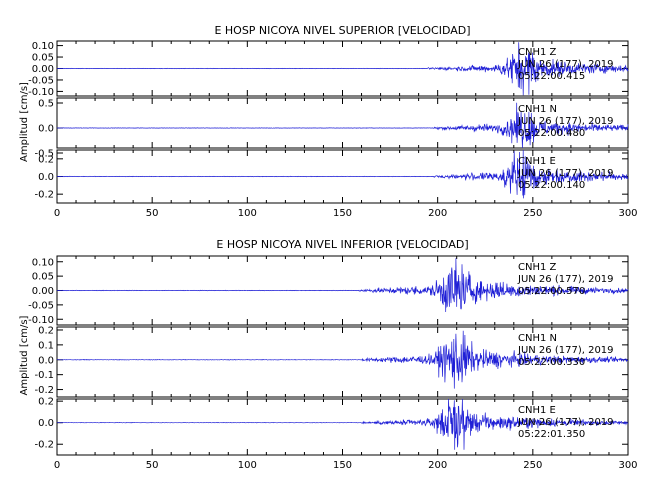  What do you see at coordinates (342, 30) in the screenshot?
I see `panel-title: E HOSP NICOYA NIVEL SUPERIOR [VELOCIDAD]` at bounding box center [342, 30].